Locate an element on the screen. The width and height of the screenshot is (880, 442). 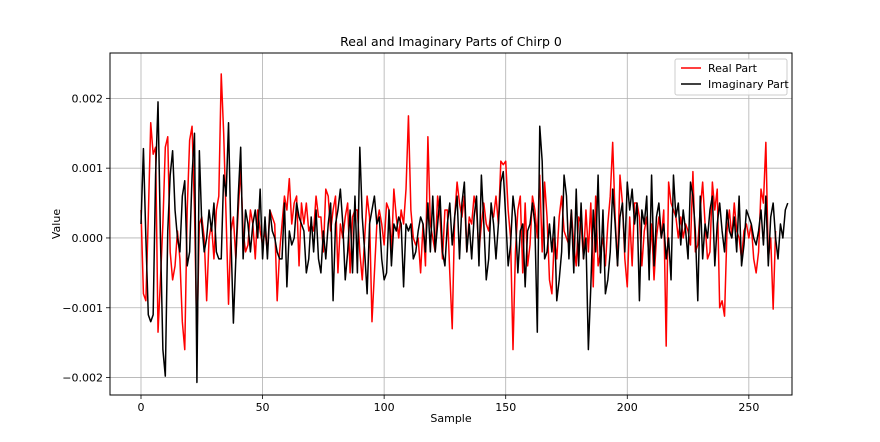
chart-title: Real and Imaginary Parts of Chirp 0 is located at coordinates (451, 41).